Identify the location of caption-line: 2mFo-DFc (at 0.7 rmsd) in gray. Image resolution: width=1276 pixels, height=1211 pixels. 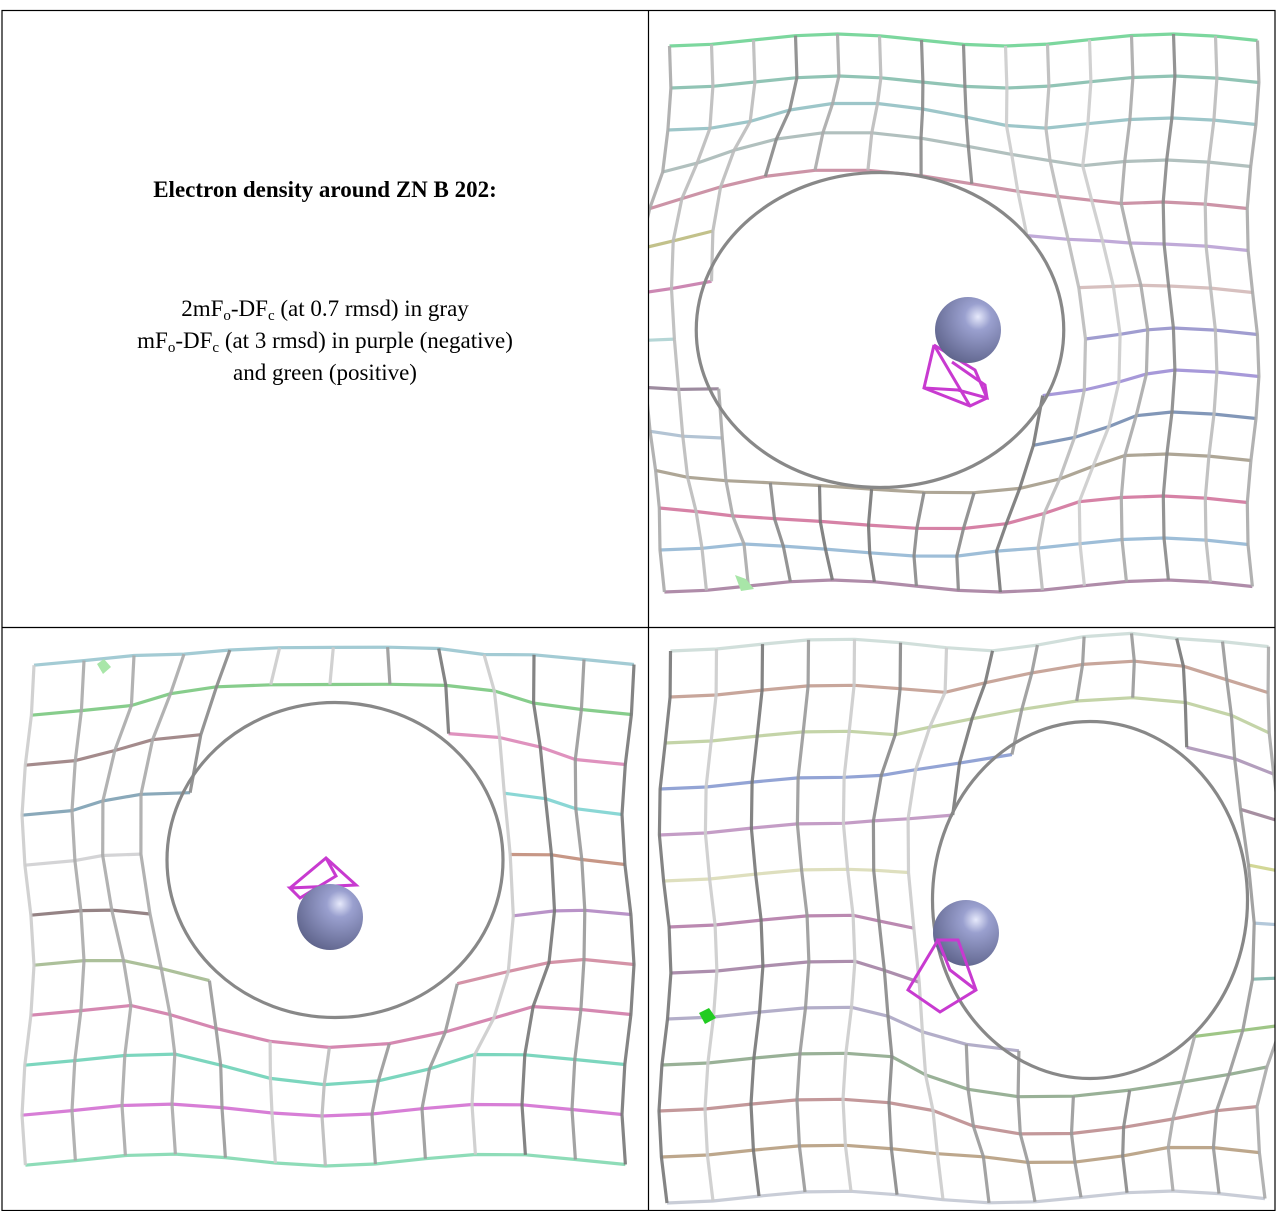
(325, 309).